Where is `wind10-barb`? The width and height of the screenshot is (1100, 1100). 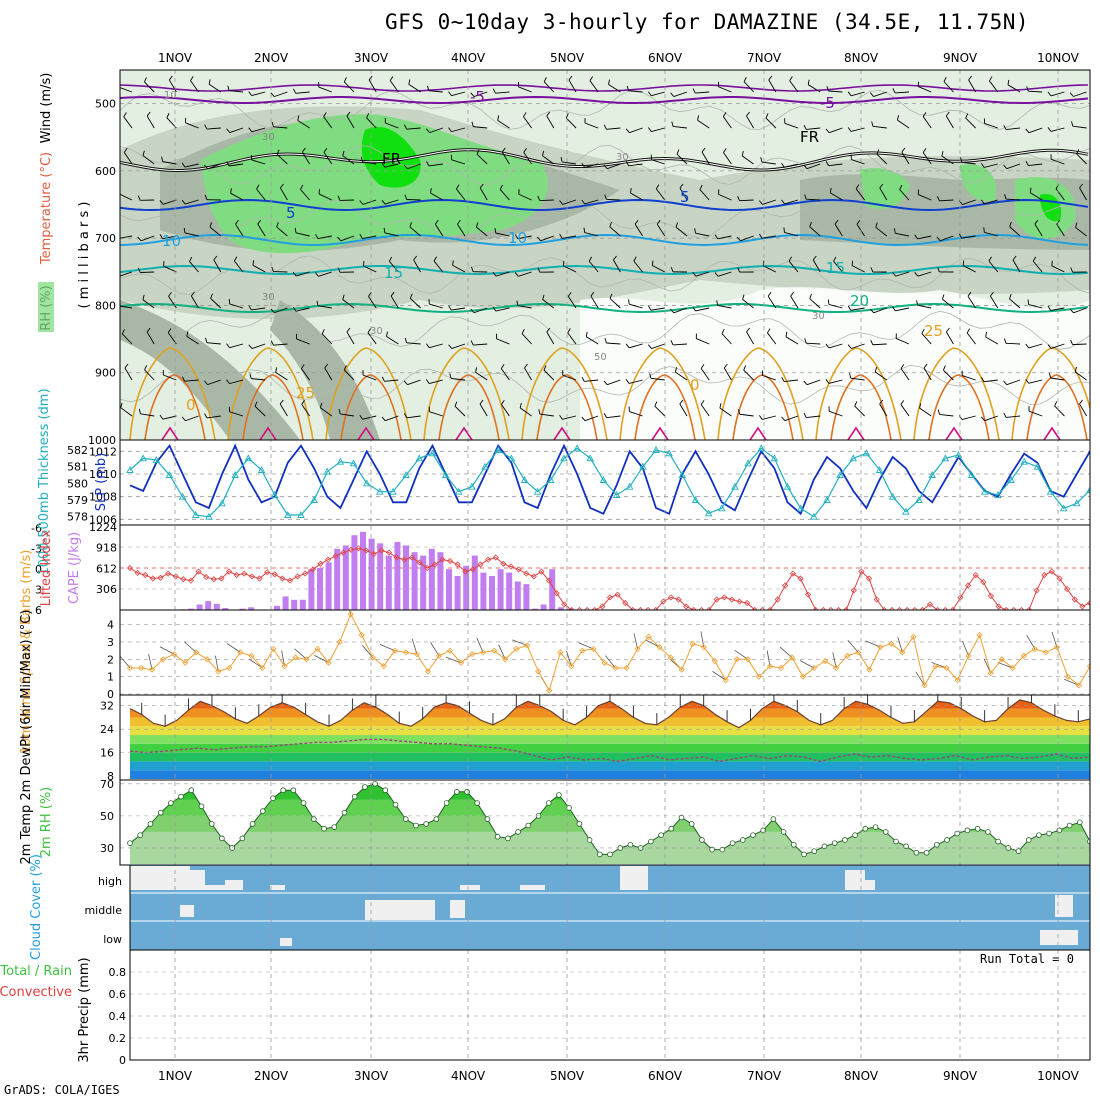 wind10-barb is located at coordinates (965, 648).